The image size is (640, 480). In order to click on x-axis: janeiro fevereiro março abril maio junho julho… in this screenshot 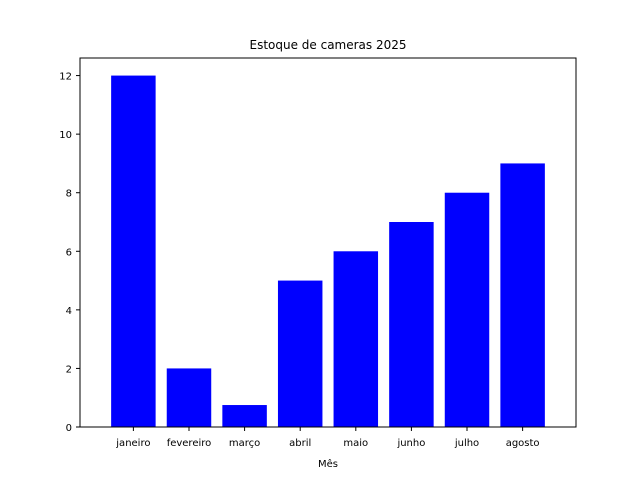, I will do `click(327, 438)`.